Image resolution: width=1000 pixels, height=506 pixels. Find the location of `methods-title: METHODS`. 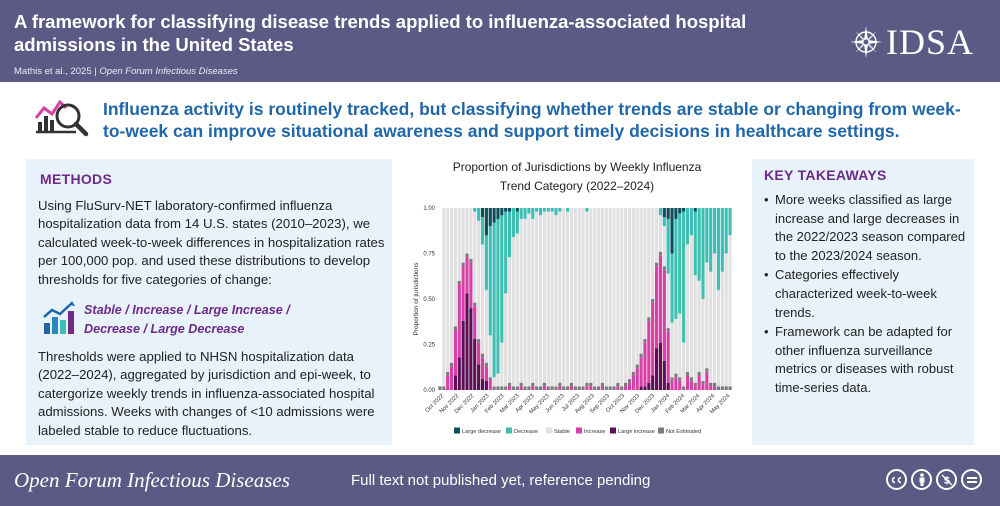

methods-title: METHODS is located at coordinates (76, 179).